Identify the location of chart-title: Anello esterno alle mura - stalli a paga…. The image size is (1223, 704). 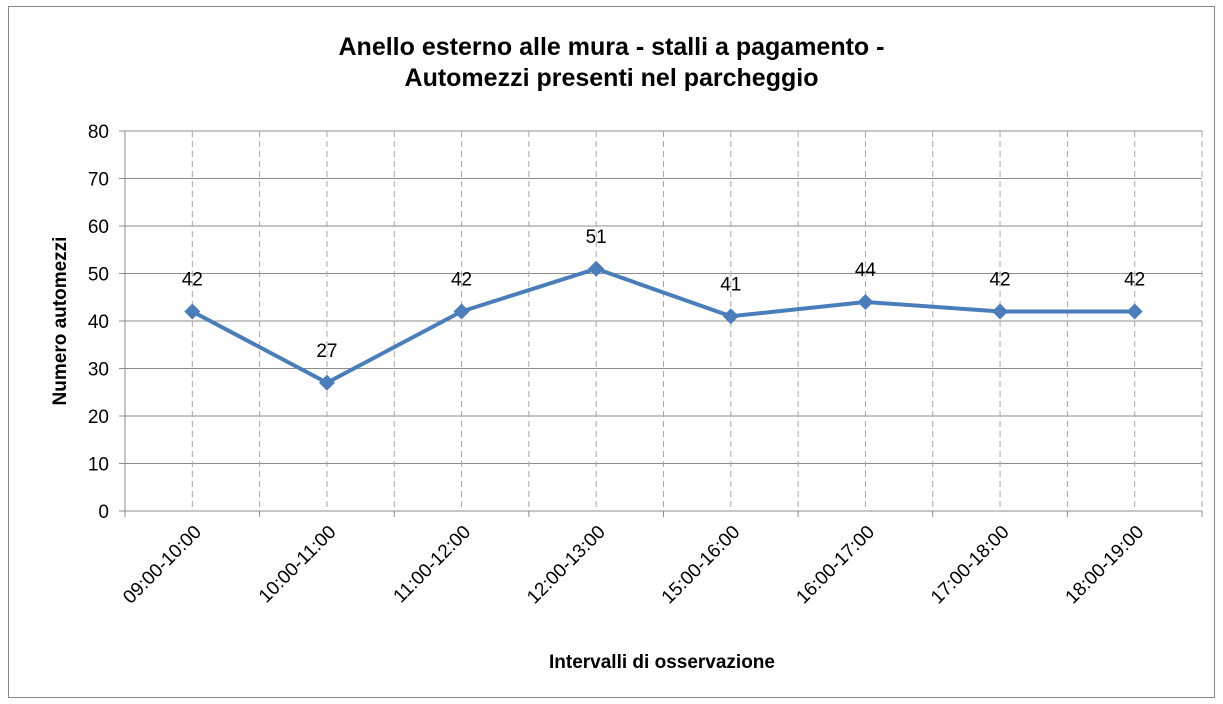
(611, 62).